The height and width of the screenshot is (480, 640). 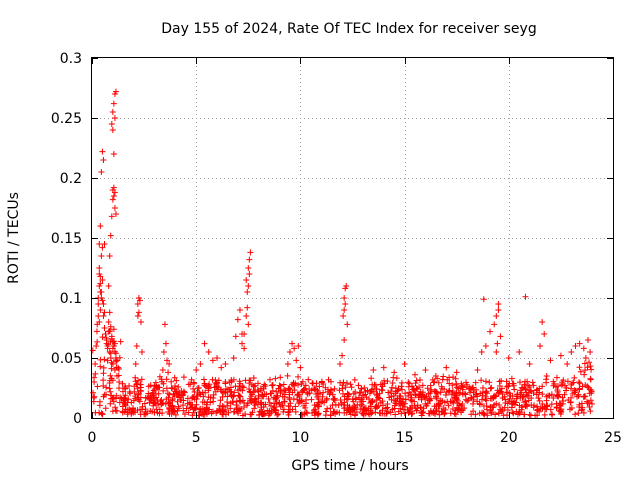 I want to click on x-tick-label: 0, so click(x=92, y=438).